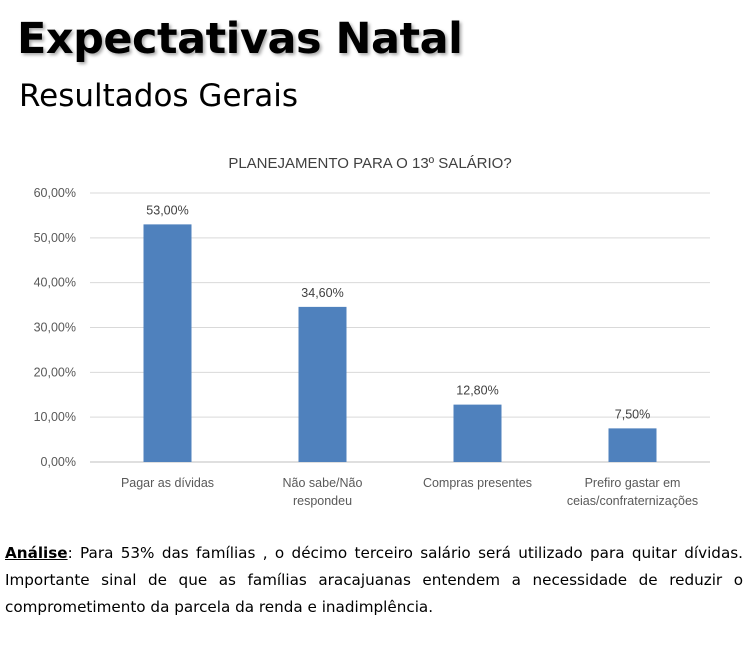  What do you see at coordinates (167, 483) in the screenshot?
I see `category-label: Pagar as dívidas` at bounding box center [167, 483].